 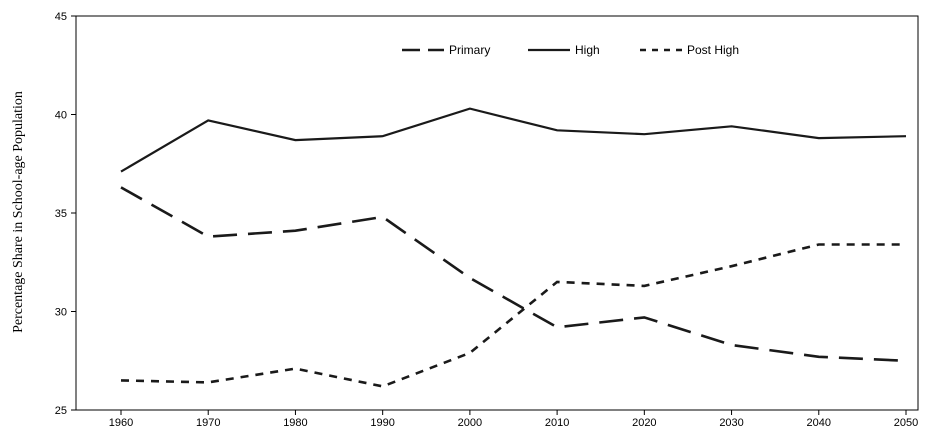 What do you see at coordinates (469, 50) in the screenshot?
I see `legend-label: Primary` at bounding box center [469, 50].